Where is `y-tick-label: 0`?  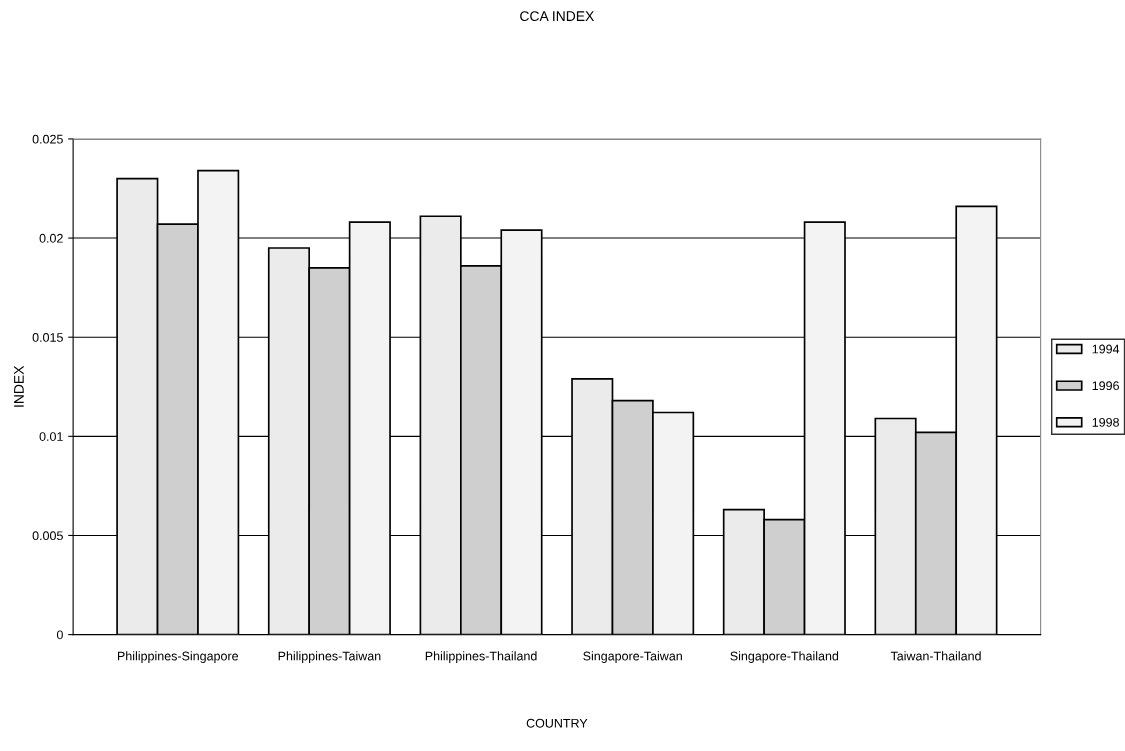
y-tick-label: 0 is located at coordinates (59, 635).